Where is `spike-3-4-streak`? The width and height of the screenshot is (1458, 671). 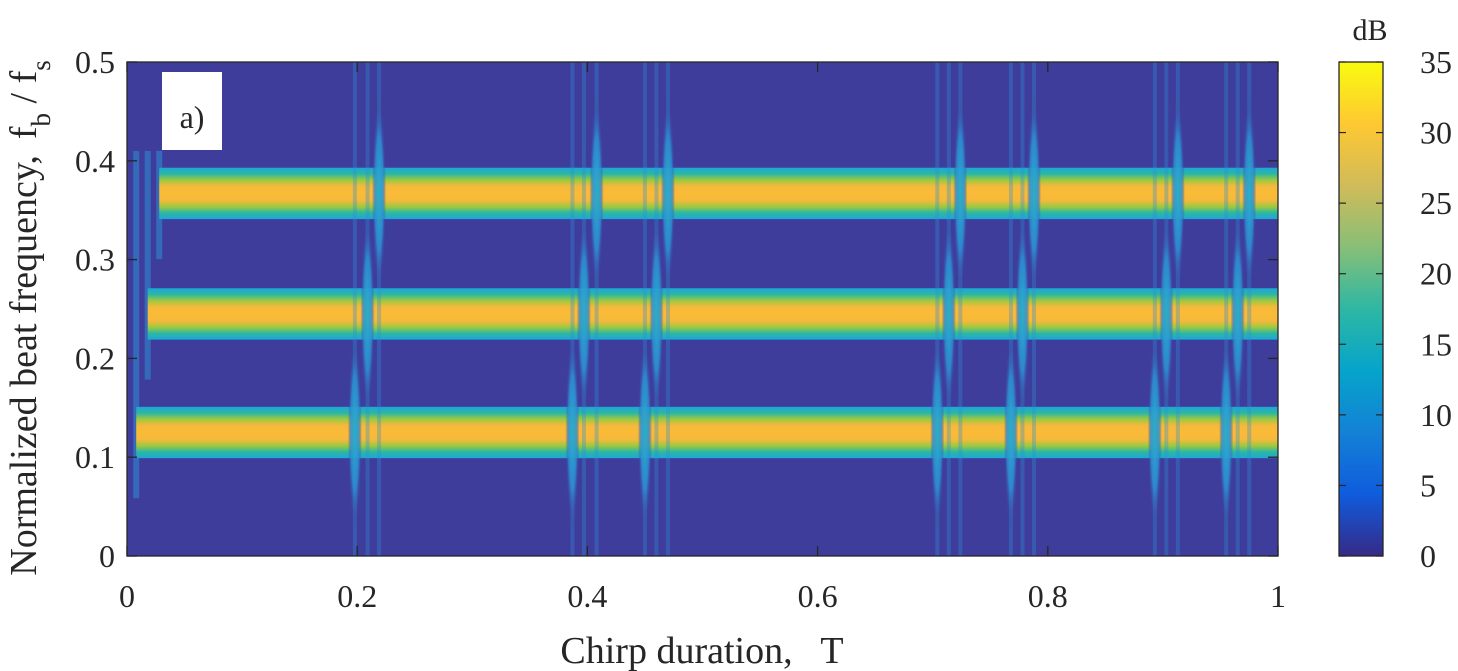
spike-3-4-streak is located at coordinates (960, 309).